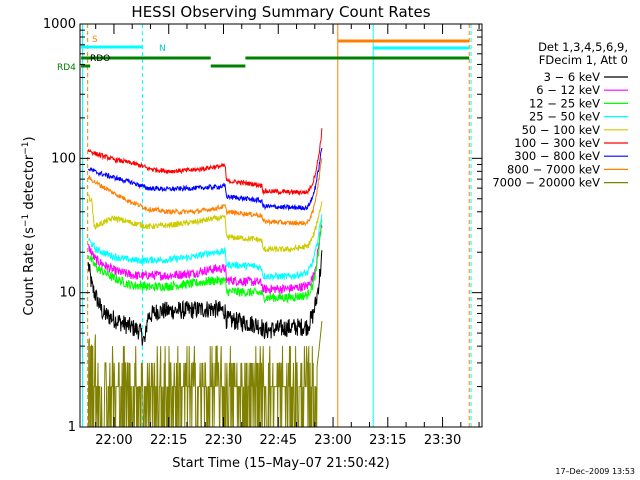 The image size is (640, 480). What do you see at coordinates (67, 293) in the screenshot?
I see `y-tick-label: 10` at bounding box center [67, 293].